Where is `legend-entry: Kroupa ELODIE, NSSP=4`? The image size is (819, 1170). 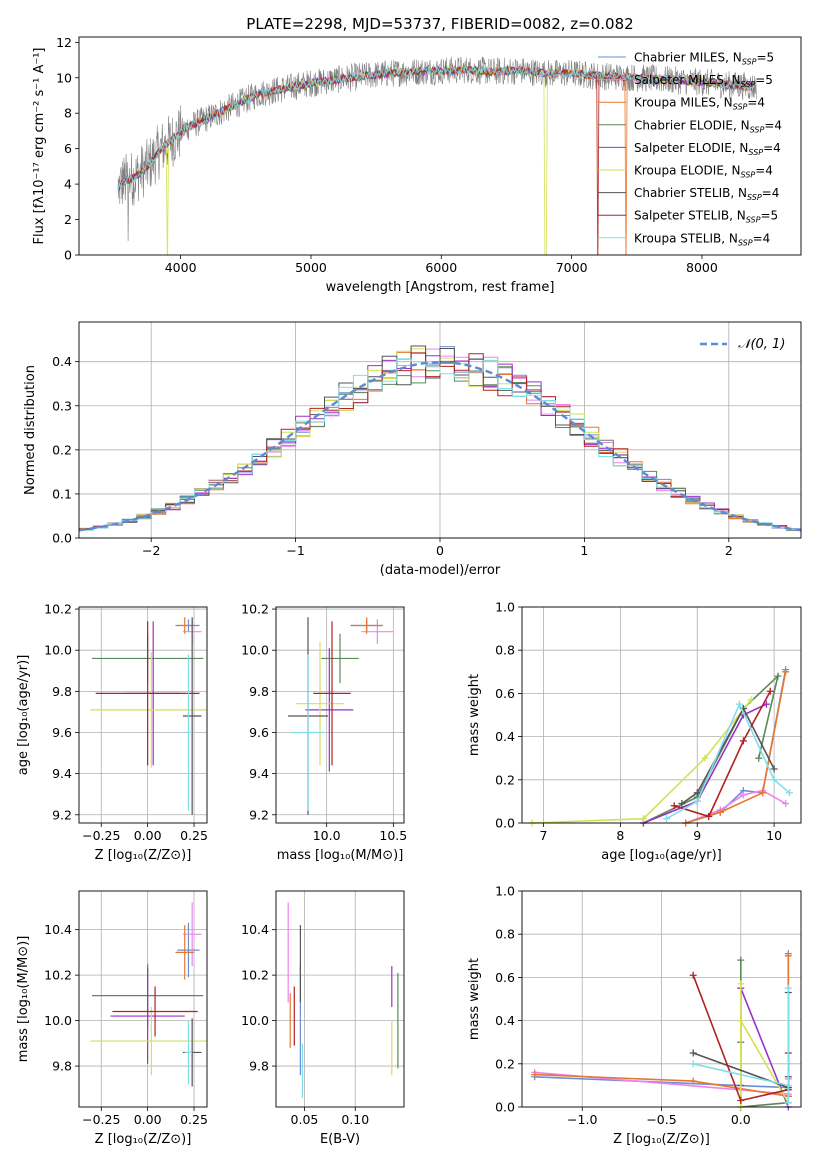
legend-entry: Kroupa ELODIE, NSSP=4 is located at coordinates (703, 172).